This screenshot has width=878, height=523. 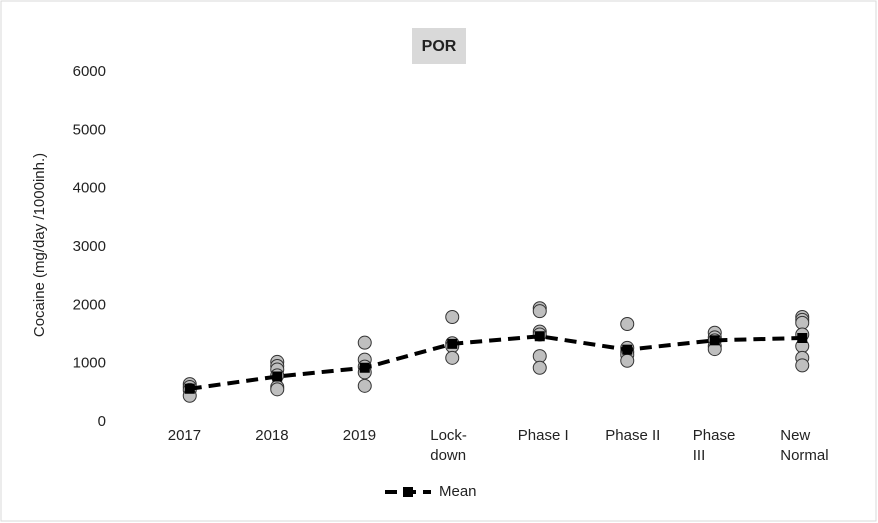 I want to click on y-tick-label: 4000, so click(x=89, y=188).